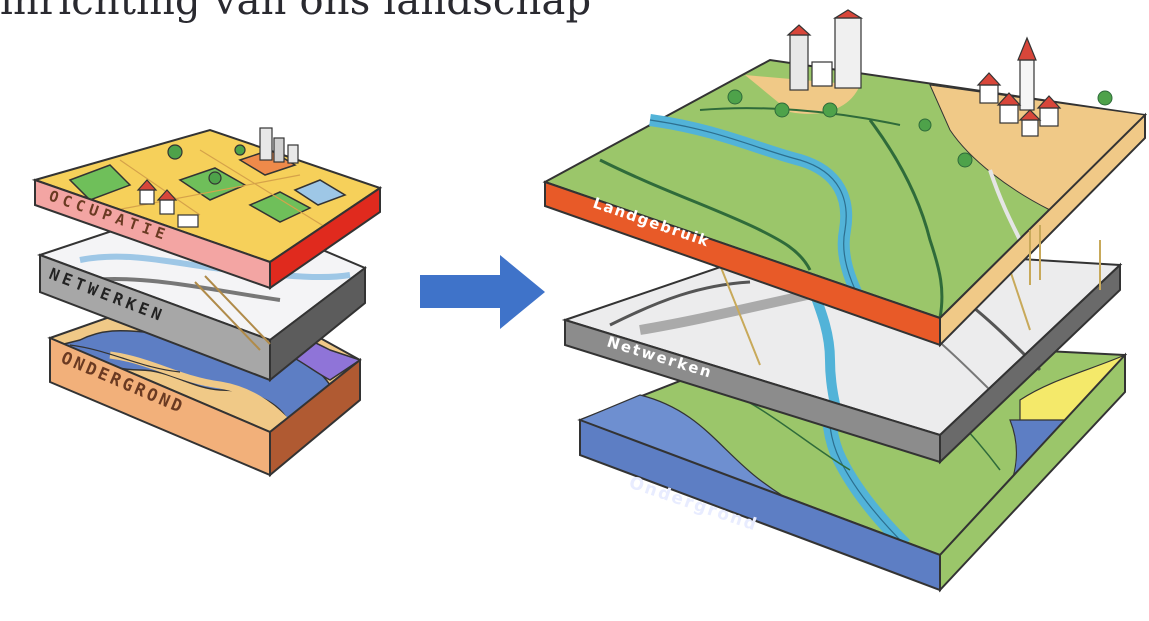  Describe the element at coordinates (825, 50) in the screenshot. I see `right-towers` at that location.